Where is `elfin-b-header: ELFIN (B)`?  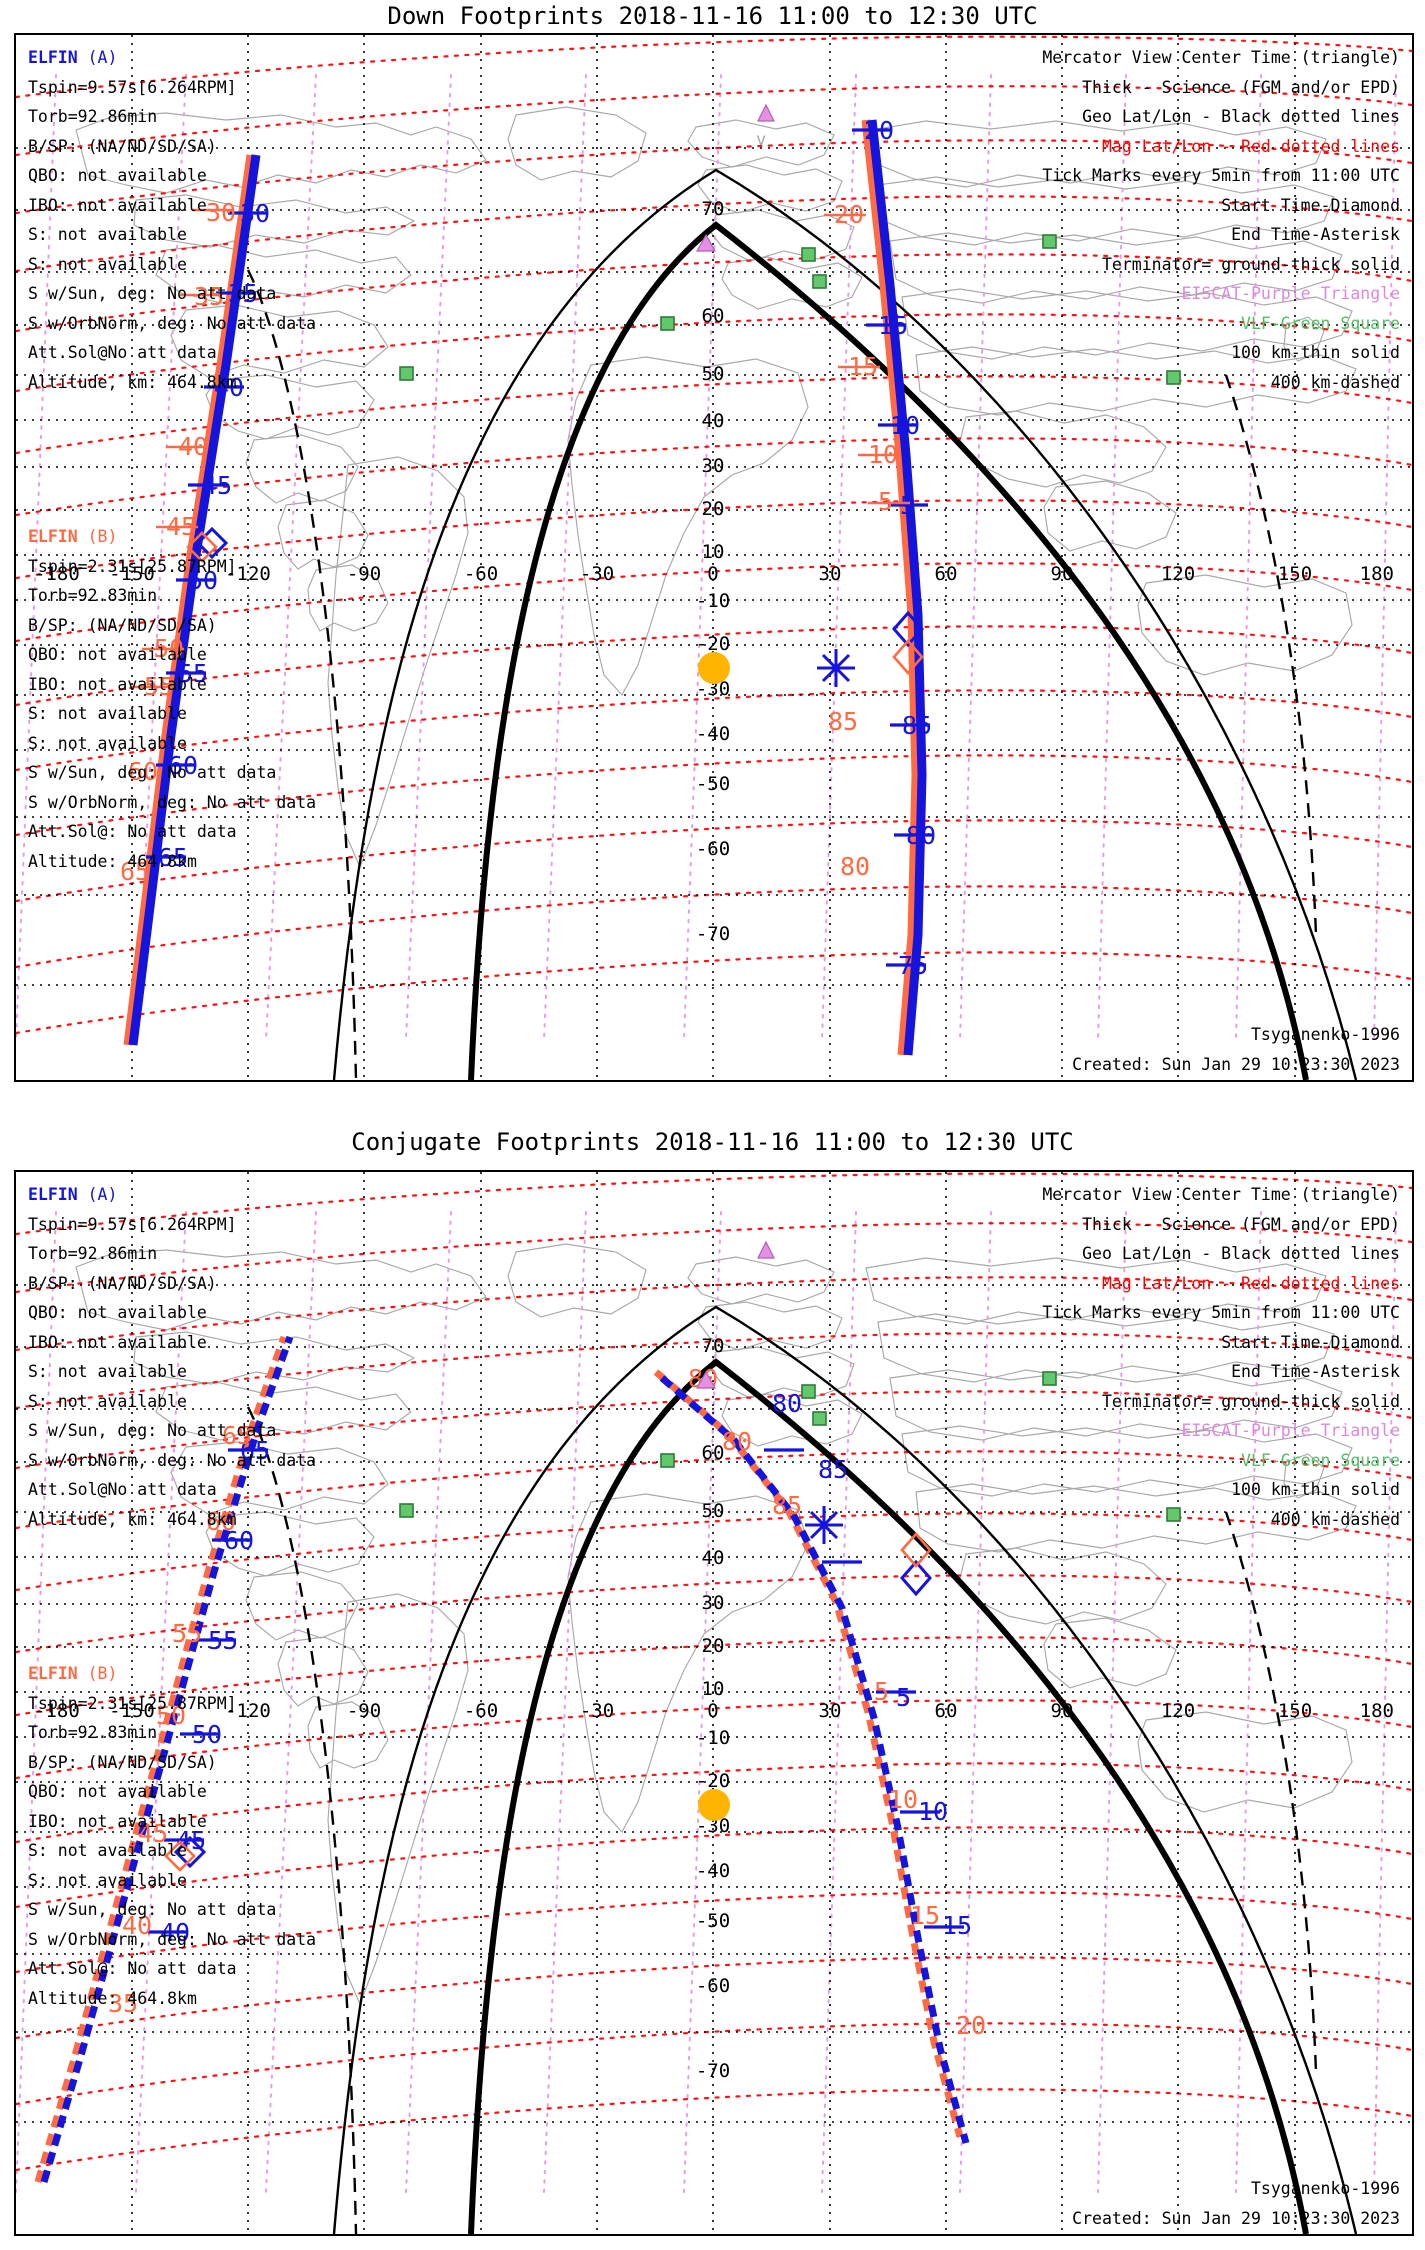 elfin-b-header: ELFIN (B) is located at coordinates (172, 537).